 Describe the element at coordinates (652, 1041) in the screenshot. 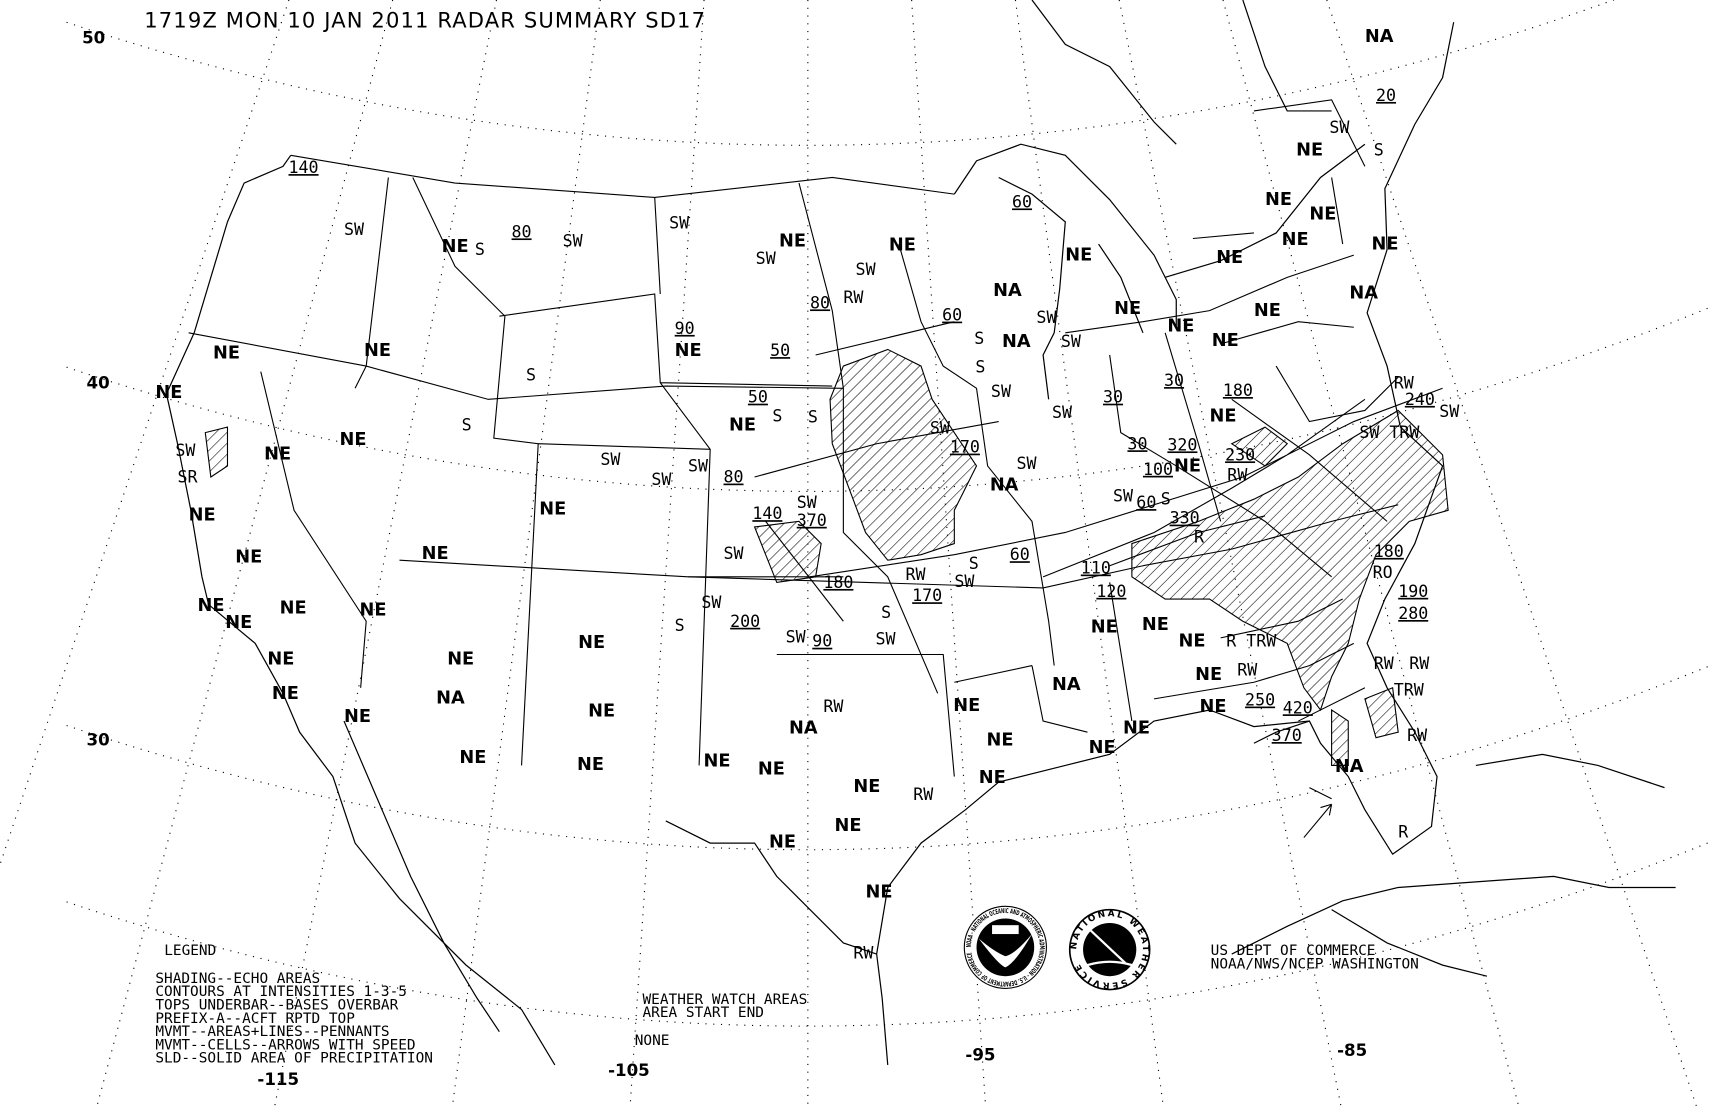

I see `watch-value: NONE` at that location.